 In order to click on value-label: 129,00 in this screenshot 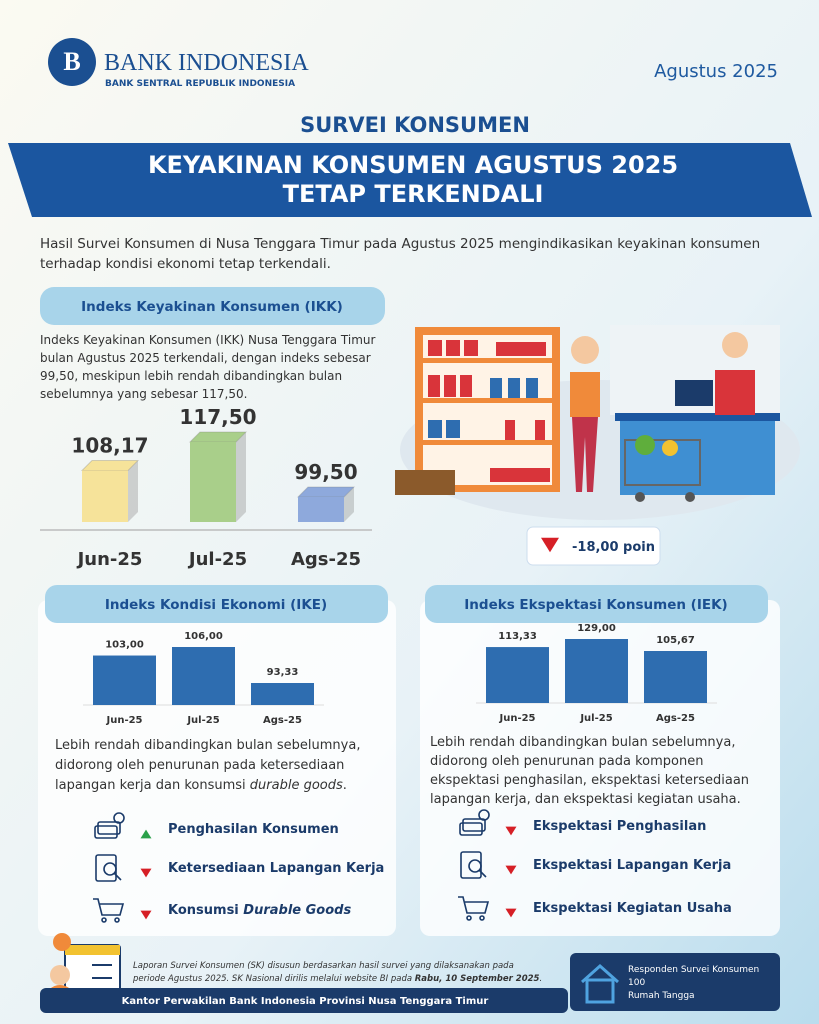, I will do `click(596, 628)`.